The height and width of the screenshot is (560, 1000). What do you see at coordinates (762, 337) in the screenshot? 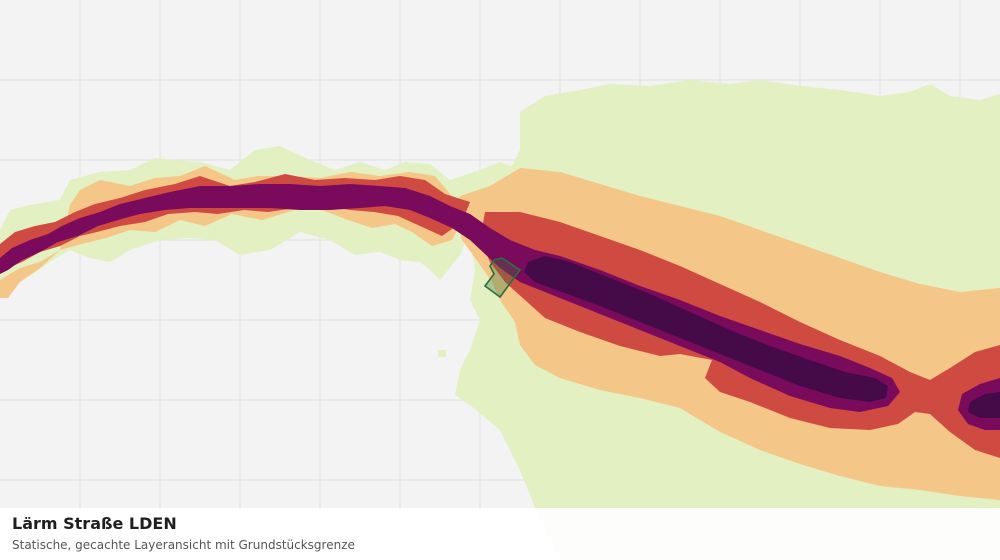
I see `noise-band-darkest` at bounding box center [762, 337].